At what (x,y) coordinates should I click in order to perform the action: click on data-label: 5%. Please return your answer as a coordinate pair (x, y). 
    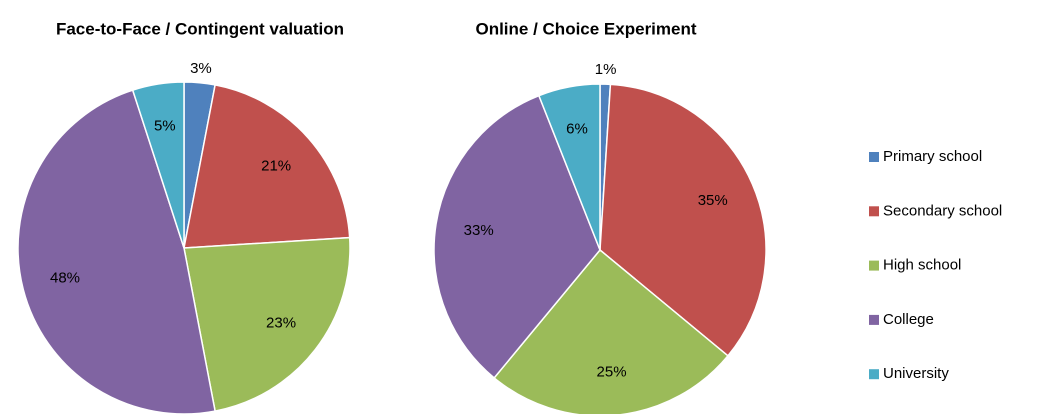
    Looking at the image, I should click on (165, 126).